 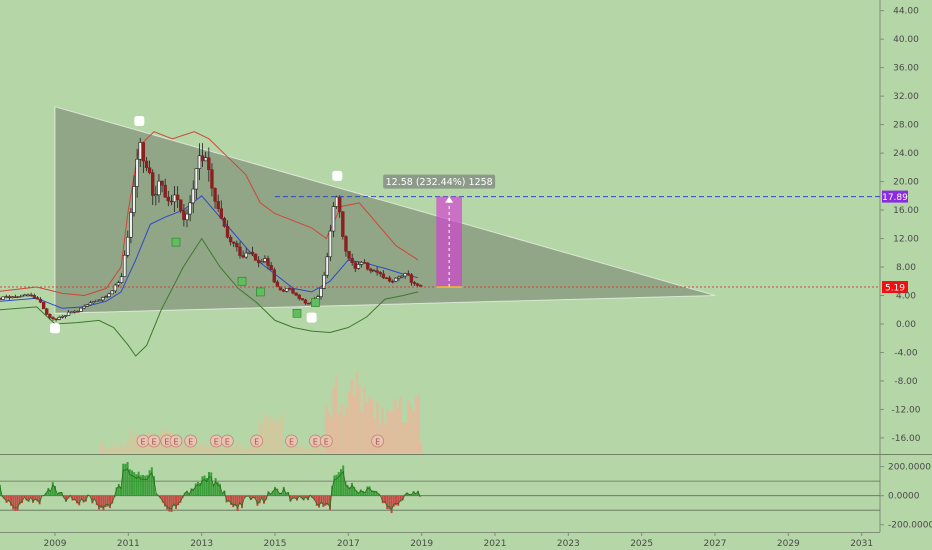 I want to click on oscillator-axis: 200.0000 0.0000 -200.0000, so click(x=906, y=497).